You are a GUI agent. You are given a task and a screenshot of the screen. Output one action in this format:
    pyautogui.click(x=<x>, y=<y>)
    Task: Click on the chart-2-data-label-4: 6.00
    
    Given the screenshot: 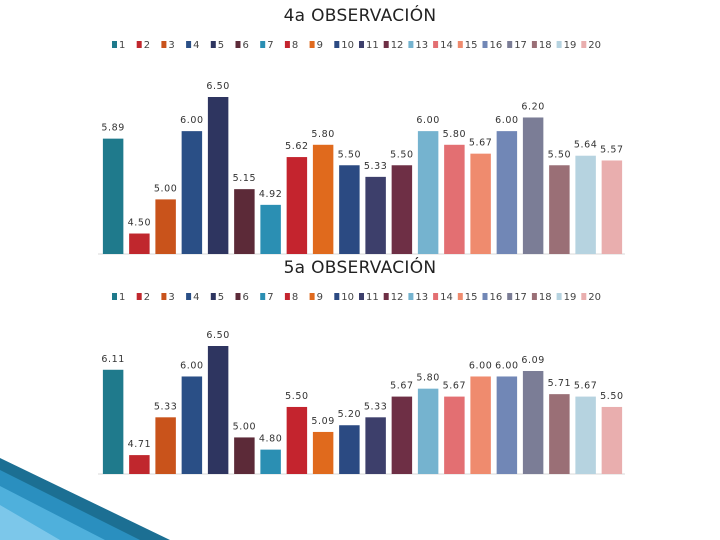 What is the action you would take?
    pyautogui.click(x=192, y=365)
    